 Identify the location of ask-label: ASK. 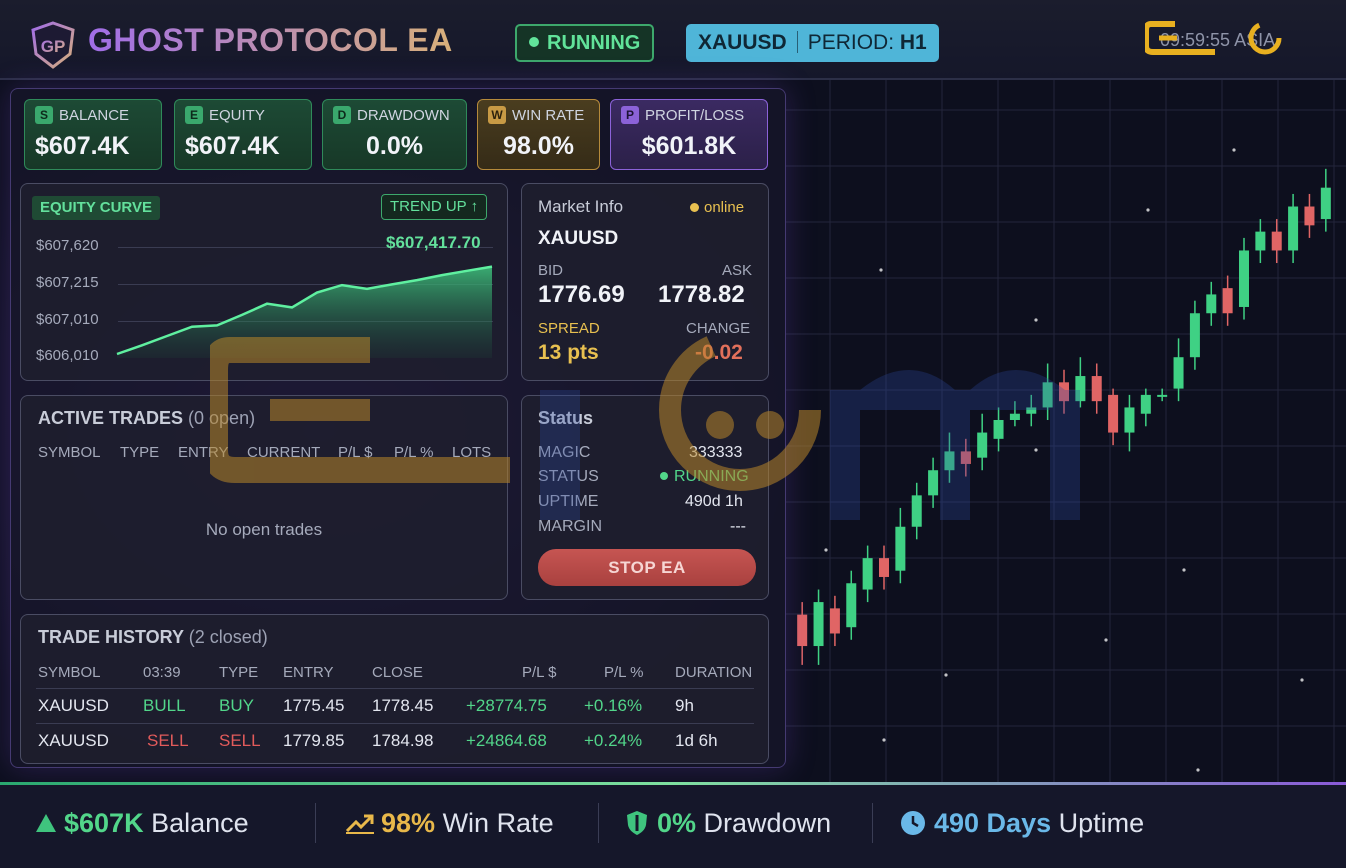
(737, 270).